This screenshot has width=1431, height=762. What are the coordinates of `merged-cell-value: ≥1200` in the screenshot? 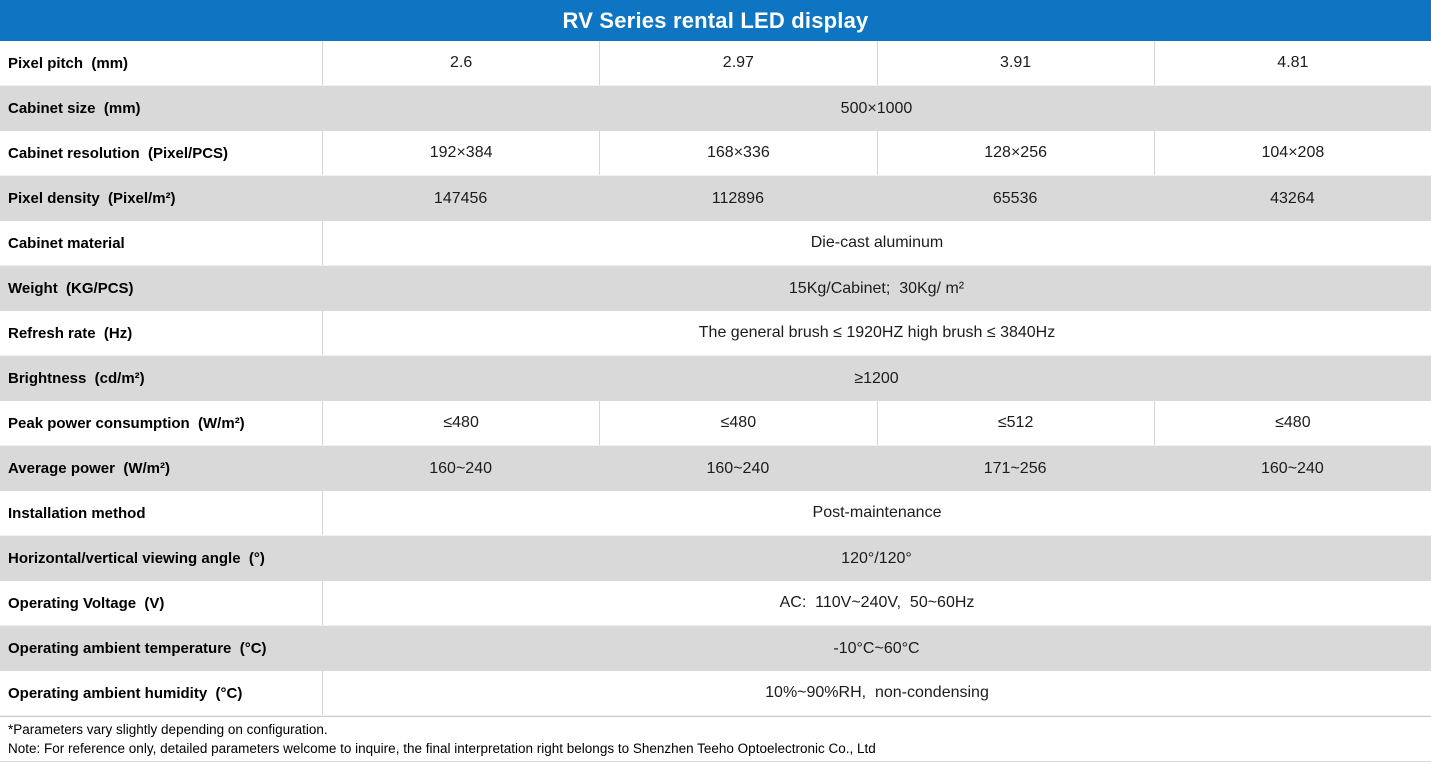 It's located at (876, 378).